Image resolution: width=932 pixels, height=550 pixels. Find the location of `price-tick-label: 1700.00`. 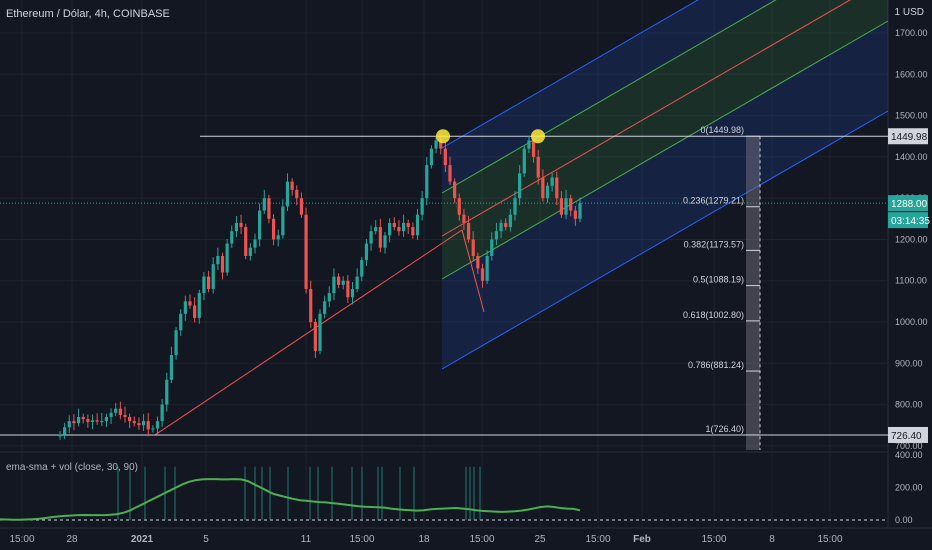

price-tick-label: 1700.00 is located at coordinates (911, 33).